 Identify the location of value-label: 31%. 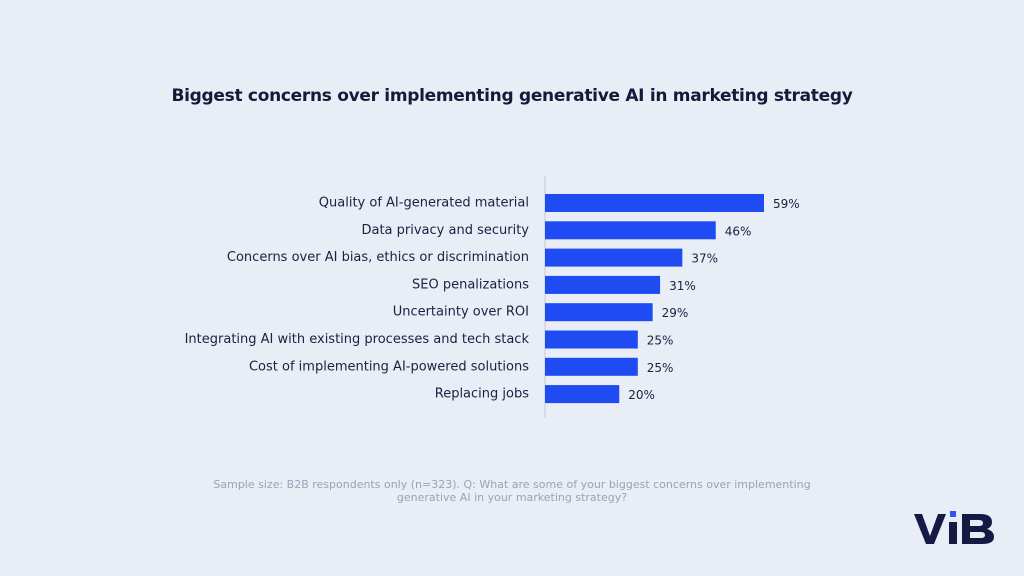
(682, 286).